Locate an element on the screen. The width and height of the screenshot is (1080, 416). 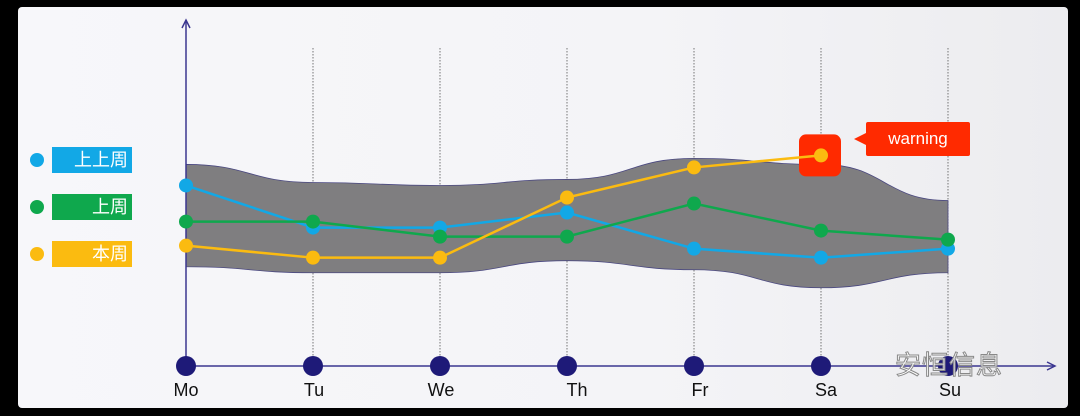
x-tick-label: Fr is located at coordinates (700, 390).